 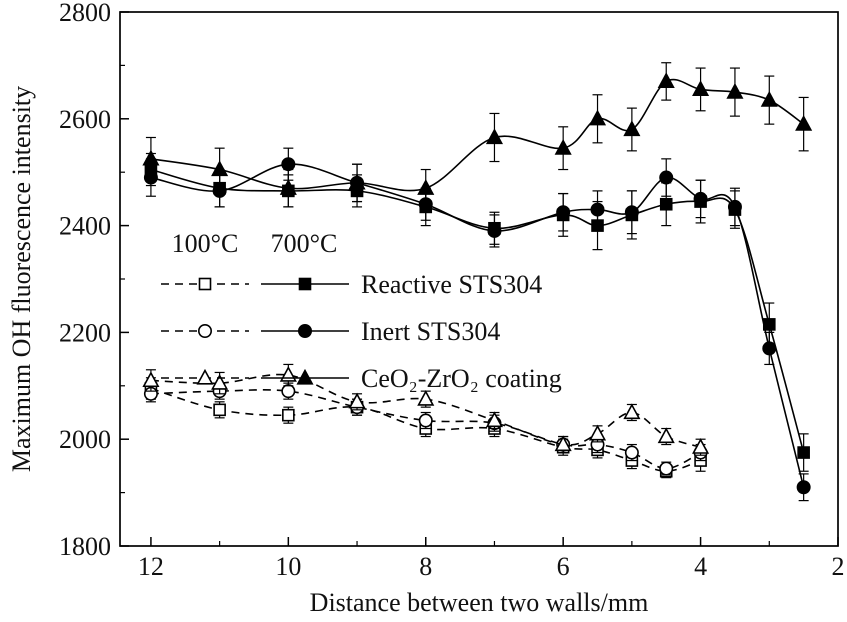 I want to click on x-tick-label: 2, so click(x=838, y=566).